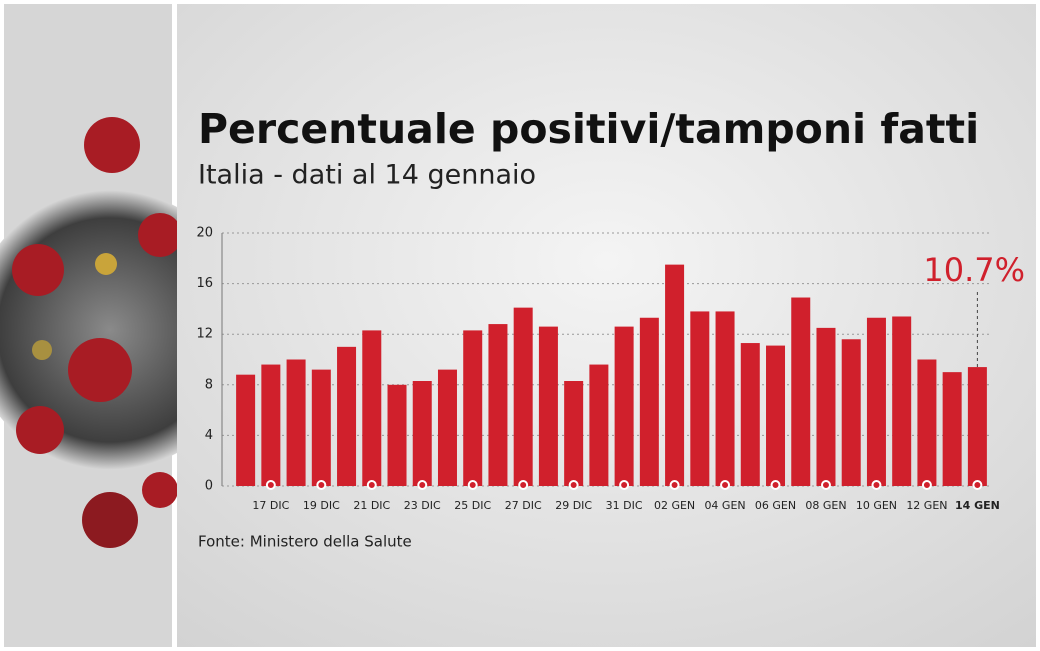  I want to click on x-tick-label: 02 GEN, so click(674, 505).